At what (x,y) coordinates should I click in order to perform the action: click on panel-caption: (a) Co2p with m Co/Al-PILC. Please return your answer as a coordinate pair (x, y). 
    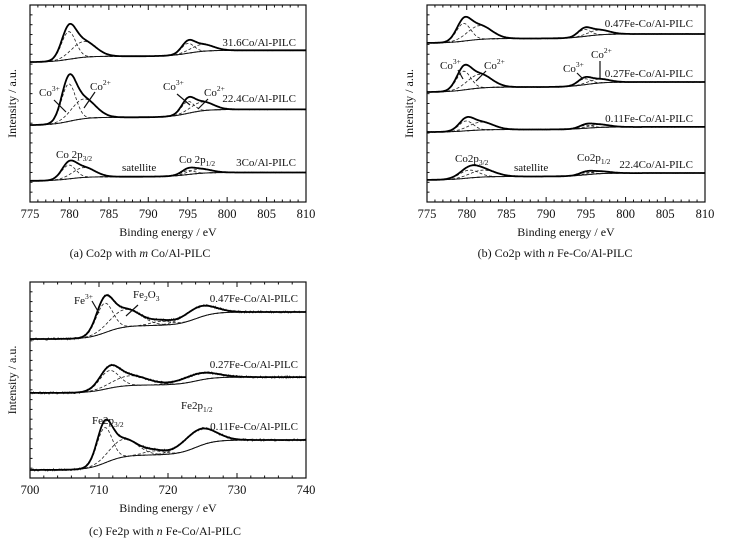
    Looking at the image, I should click on (140, 253).